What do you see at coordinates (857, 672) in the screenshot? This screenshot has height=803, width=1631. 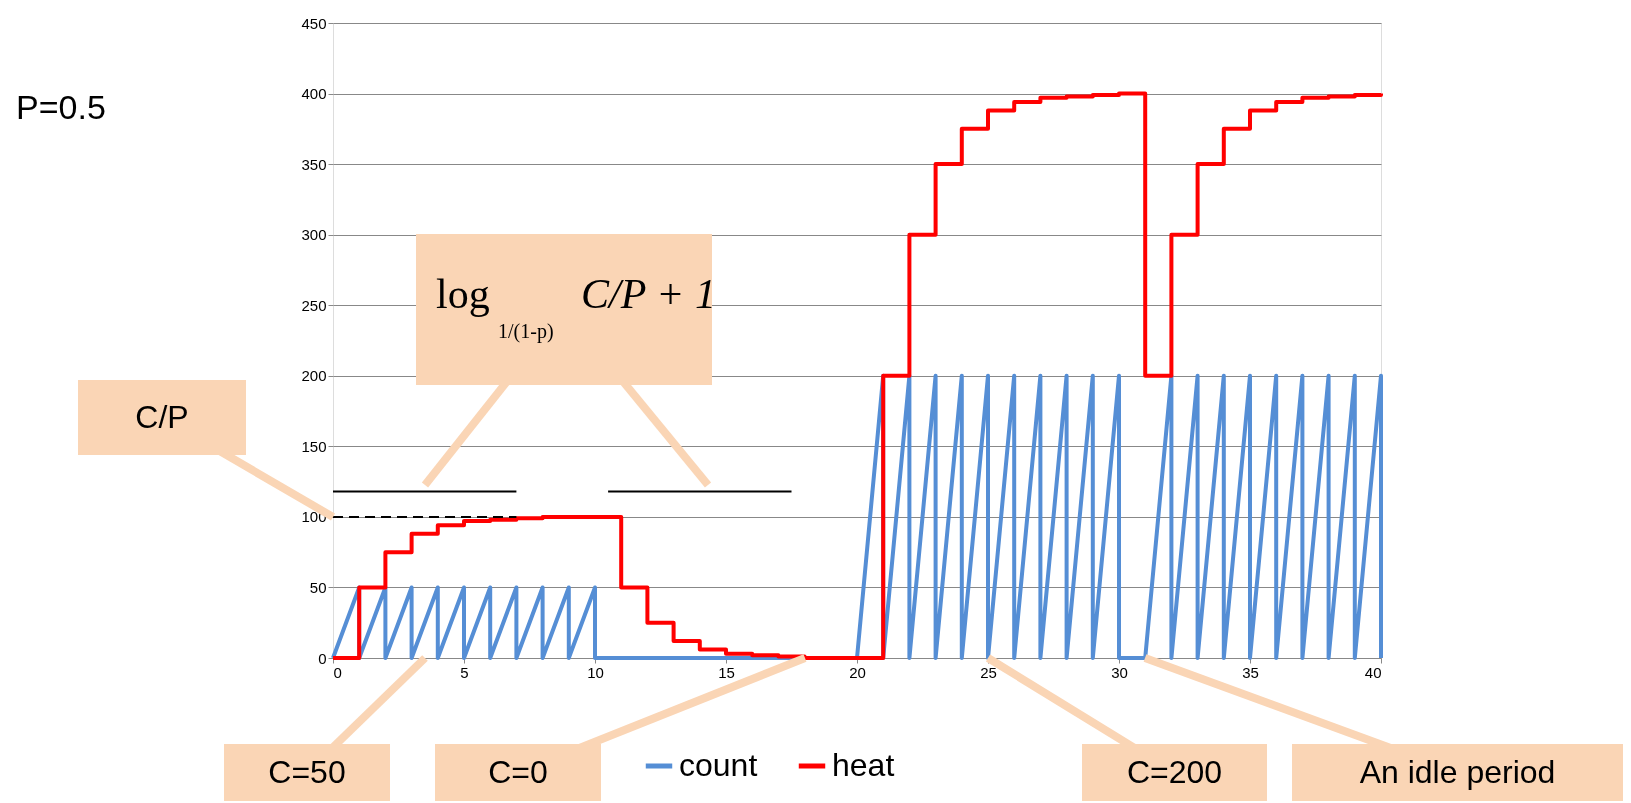 I see `x-tick-label: 20` at bounding box center [857, 672].